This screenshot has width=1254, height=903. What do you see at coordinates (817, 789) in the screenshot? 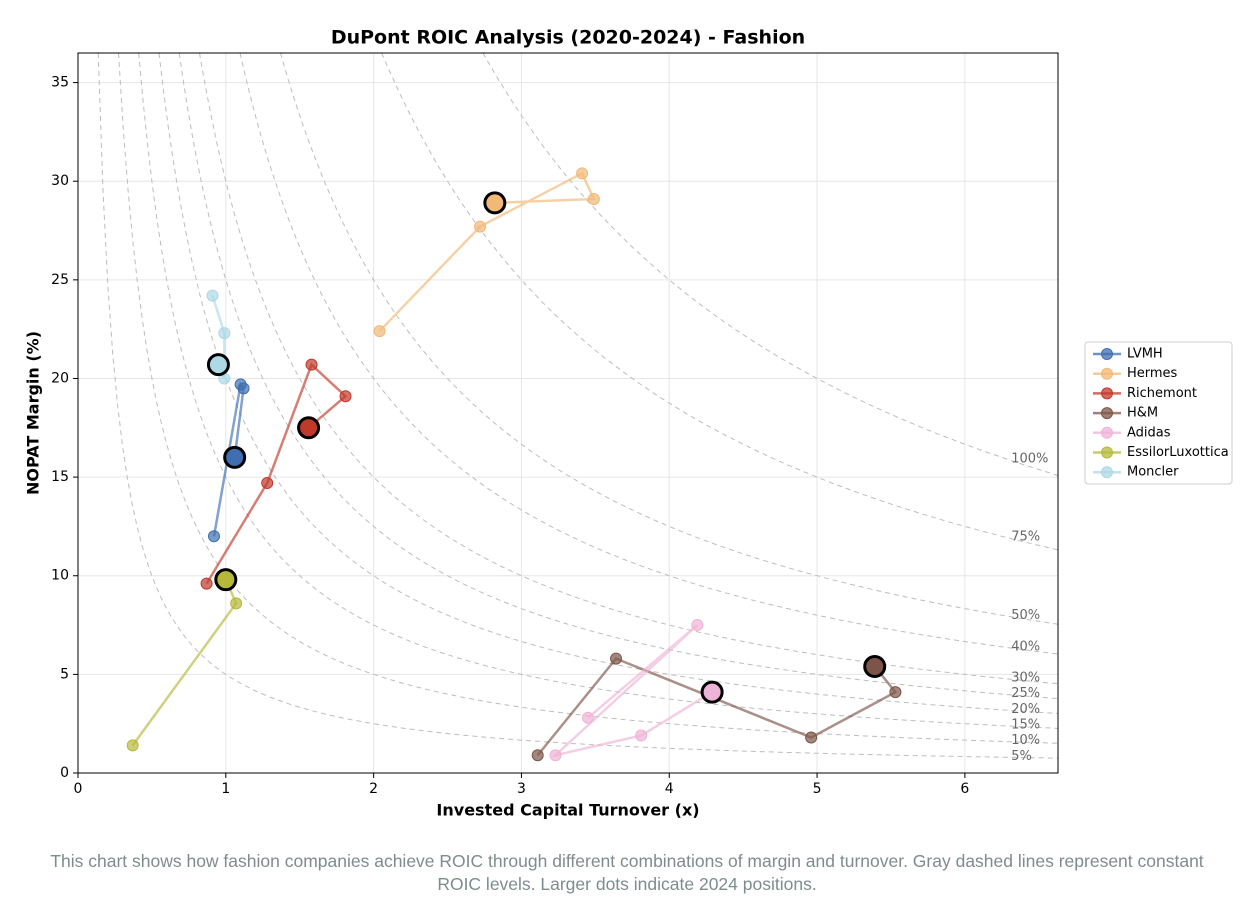
I see `x-tick-label: 5` at bounding box center [817, 789].